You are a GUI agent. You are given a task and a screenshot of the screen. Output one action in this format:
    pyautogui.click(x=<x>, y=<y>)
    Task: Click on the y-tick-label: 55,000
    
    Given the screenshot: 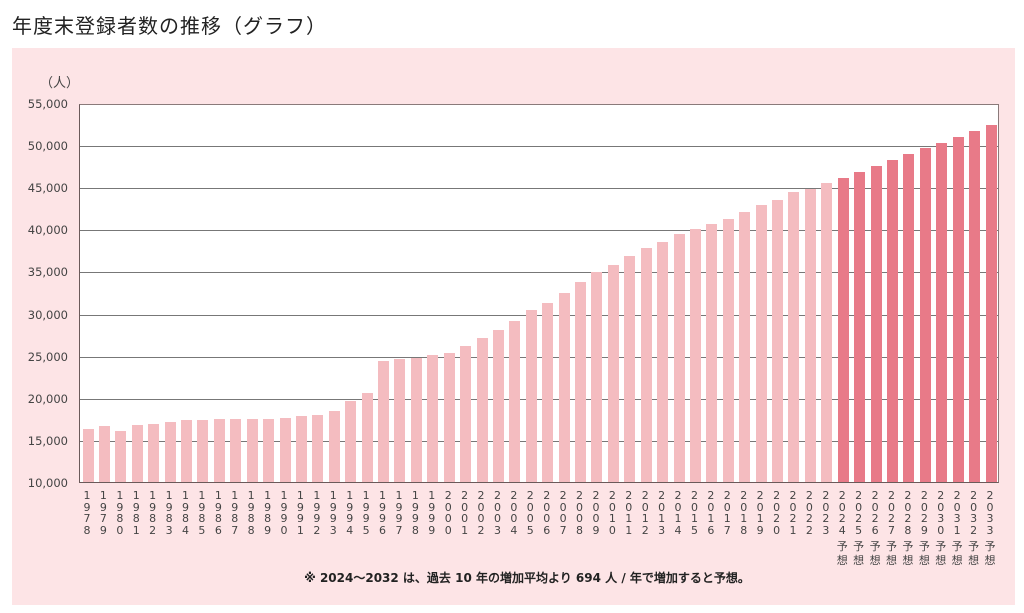 What is the action you would take?
    pyautogui.click(x=47, y=104)
    